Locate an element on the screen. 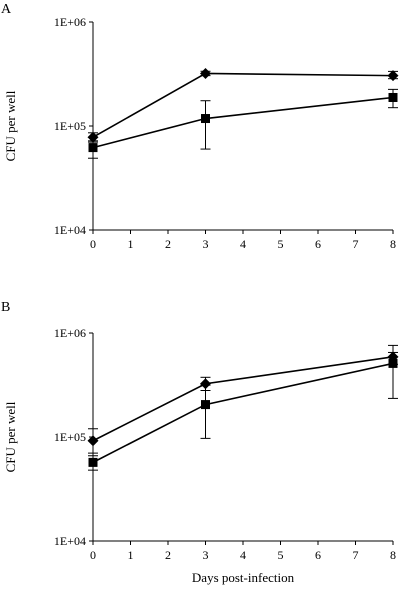  x-axis-label: Days post-infection is located at coordinates (243, 577).